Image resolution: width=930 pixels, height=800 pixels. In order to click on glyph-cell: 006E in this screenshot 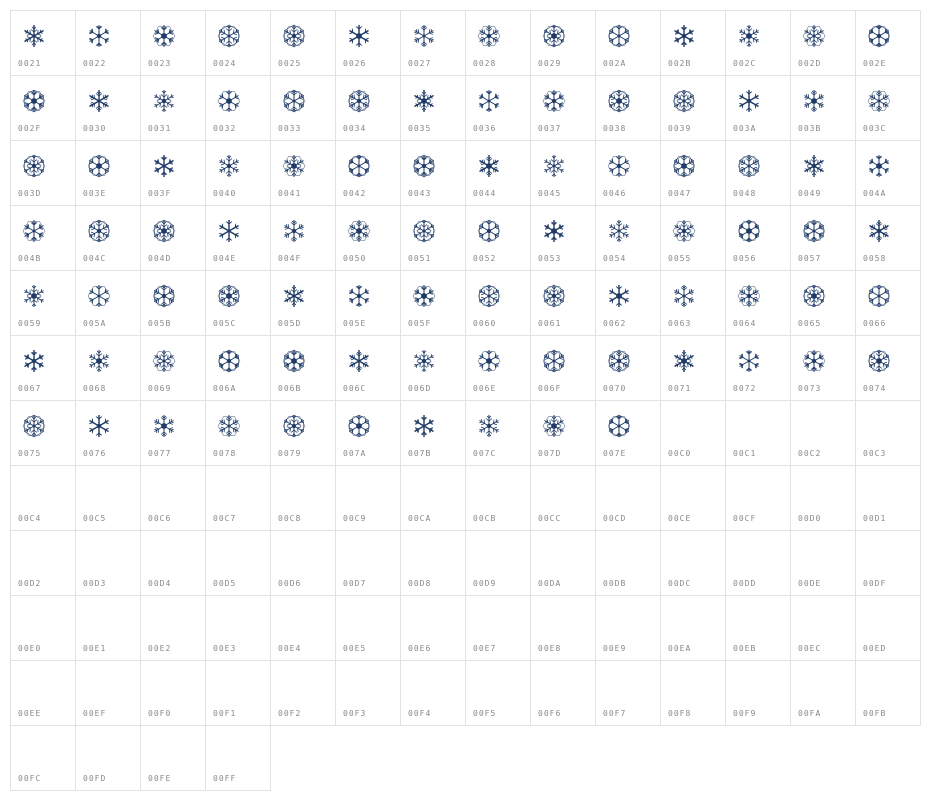, I will do `click(498, 368)`.